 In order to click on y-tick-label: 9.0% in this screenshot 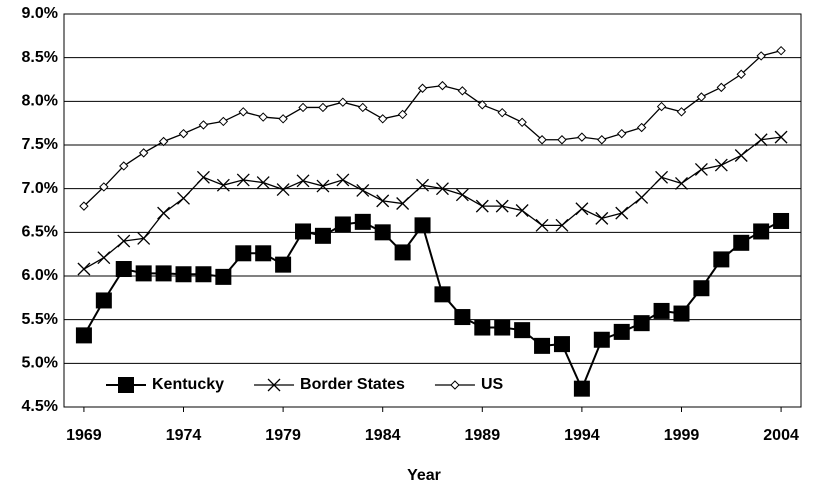, I will do `click(40, 13)`.